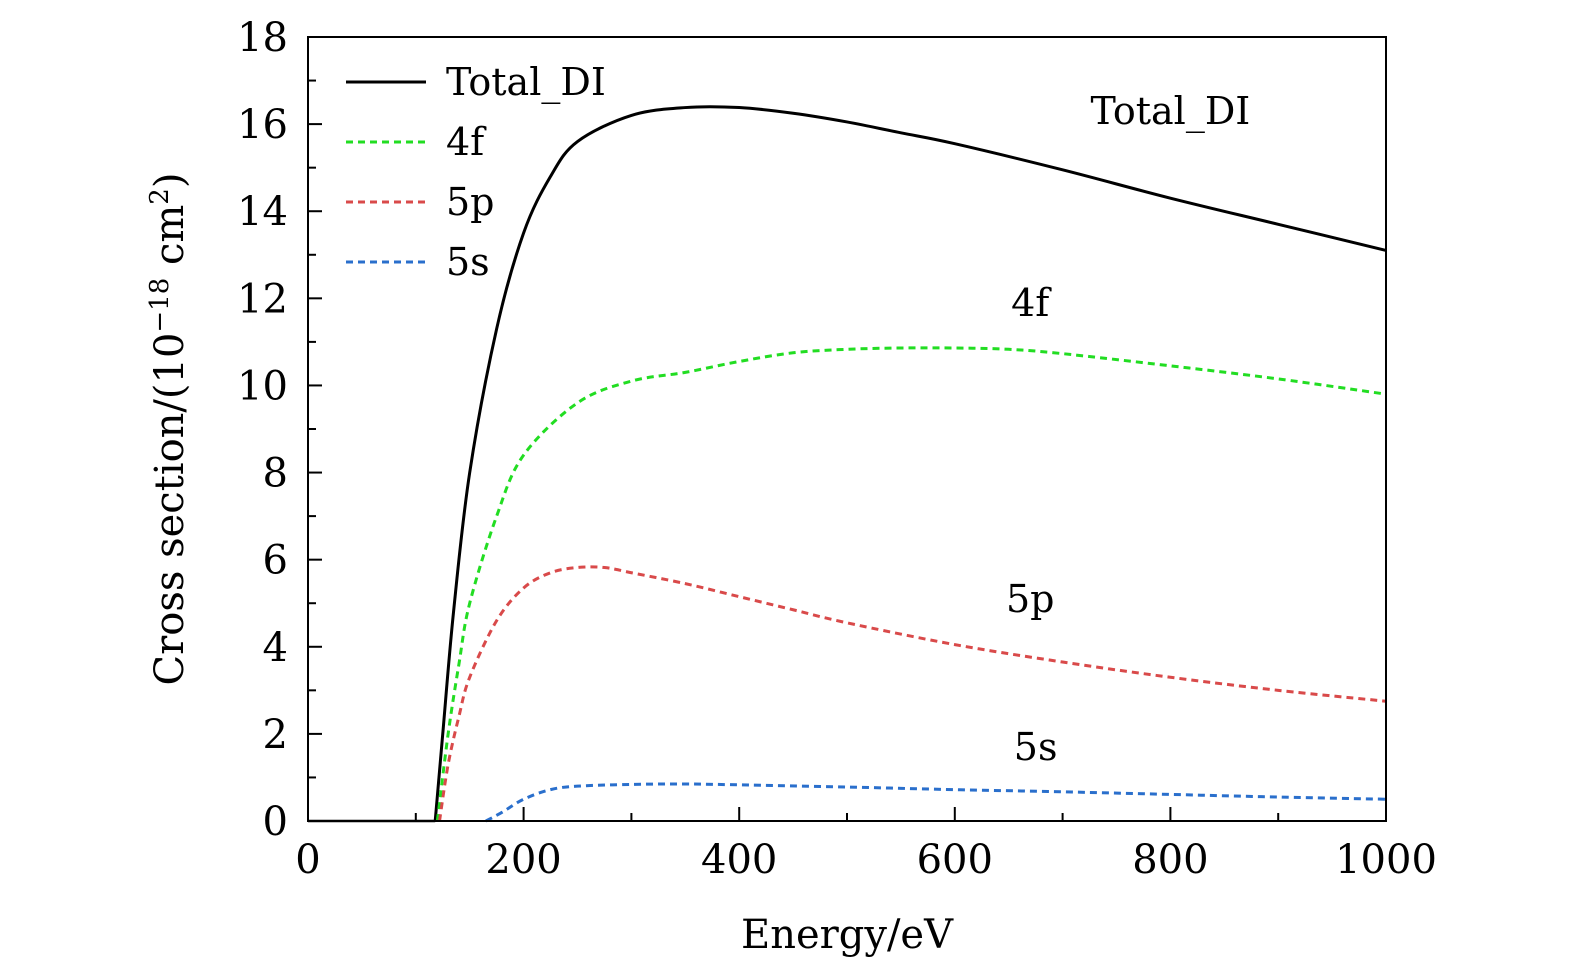 The image size is (1575, 974). I want to click on legend-label: 4f, so click(466, 142).